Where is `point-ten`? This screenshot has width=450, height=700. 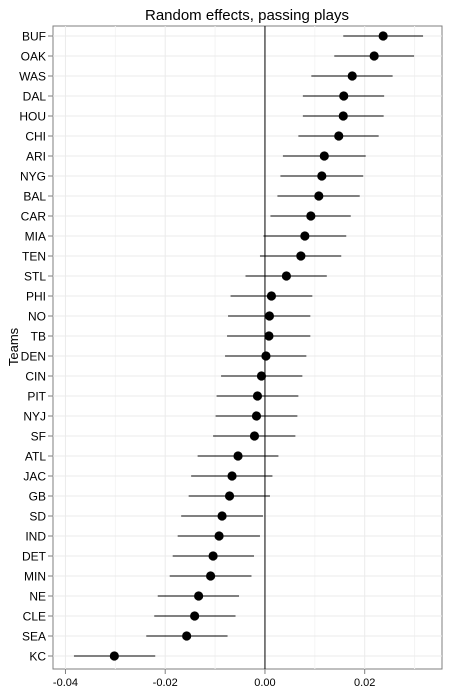 point-ten is located at coordinates (301, 256).